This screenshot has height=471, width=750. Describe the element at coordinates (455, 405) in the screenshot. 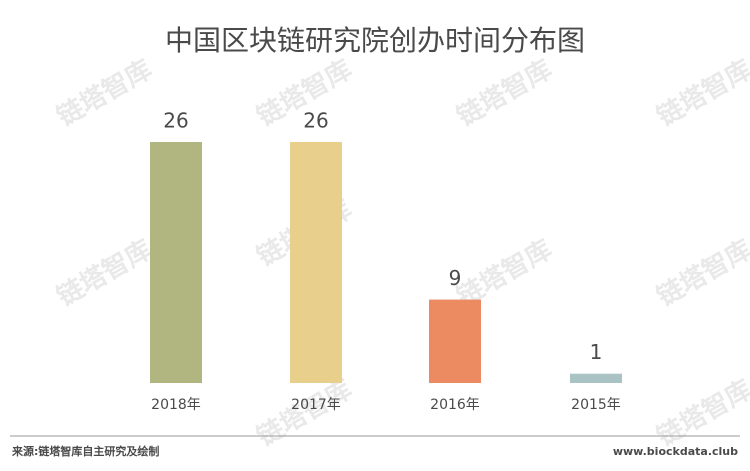

I see `x-tick-label: 2016年` at that location.